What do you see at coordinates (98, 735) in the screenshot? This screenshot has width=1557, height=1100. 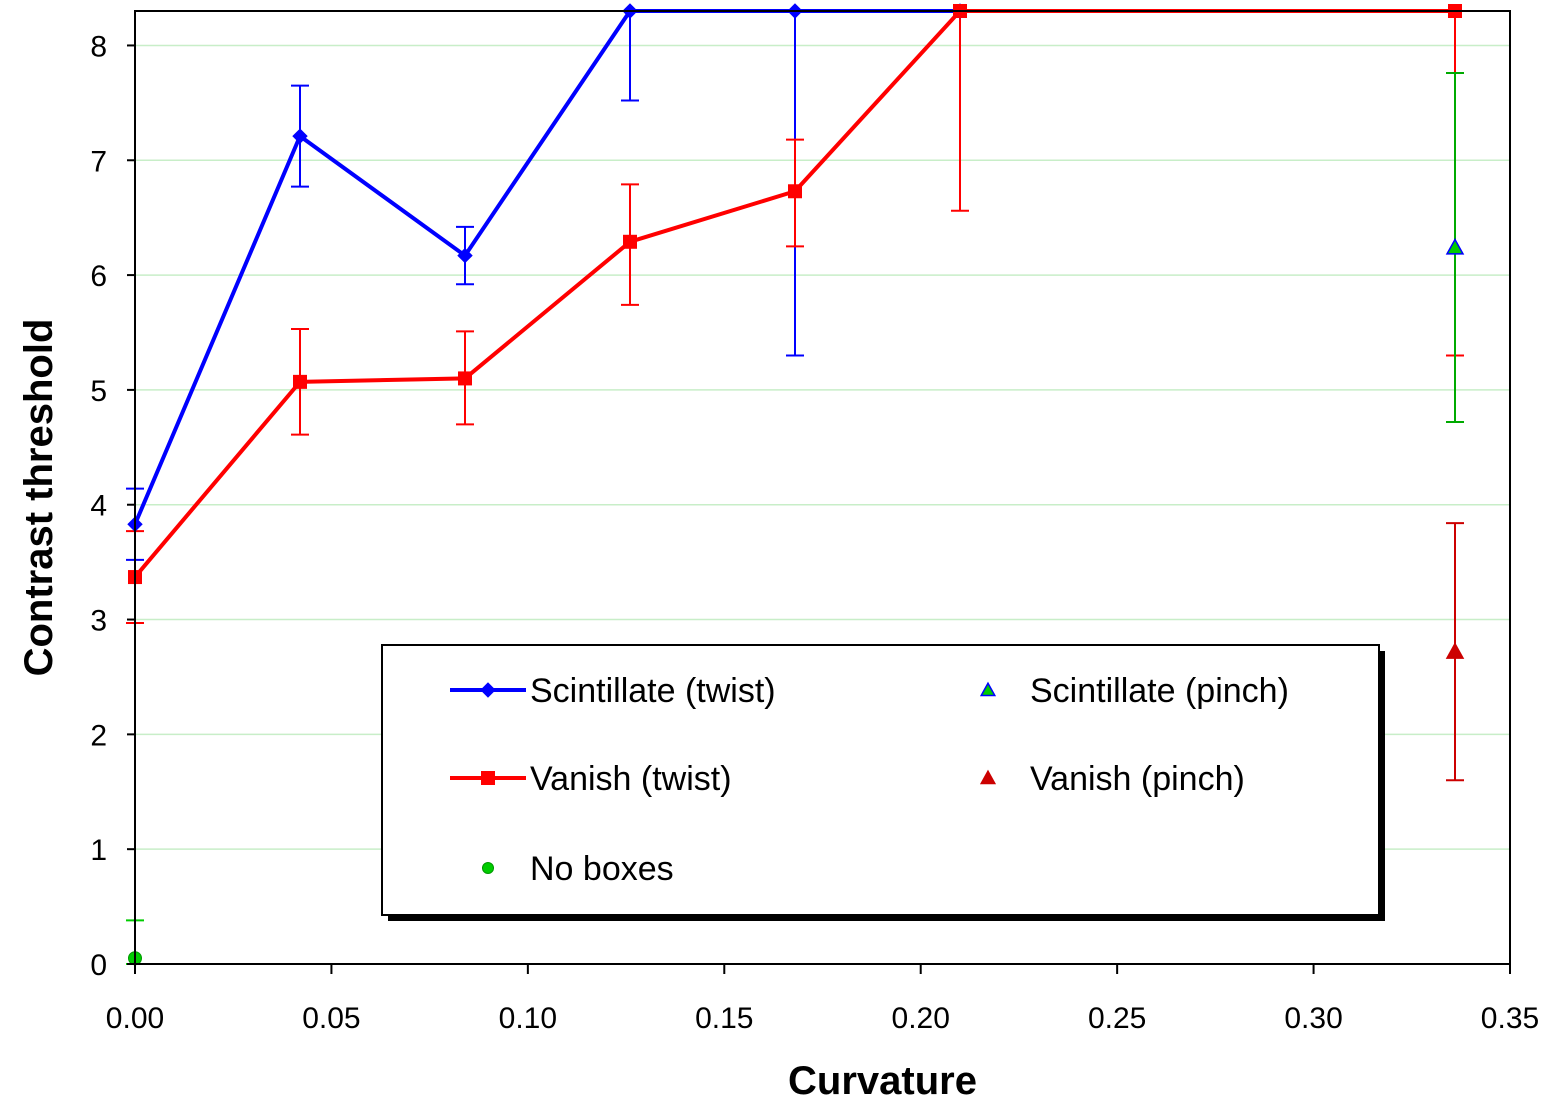 I see `y-tick-label: 2` at bounding box center [98, 735].